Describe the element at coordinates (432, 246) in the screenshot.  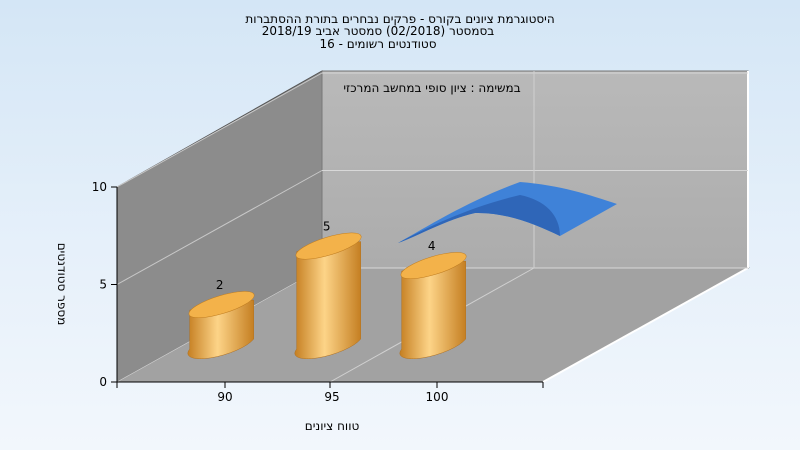
I see `bar-value-label: 4` at that location.